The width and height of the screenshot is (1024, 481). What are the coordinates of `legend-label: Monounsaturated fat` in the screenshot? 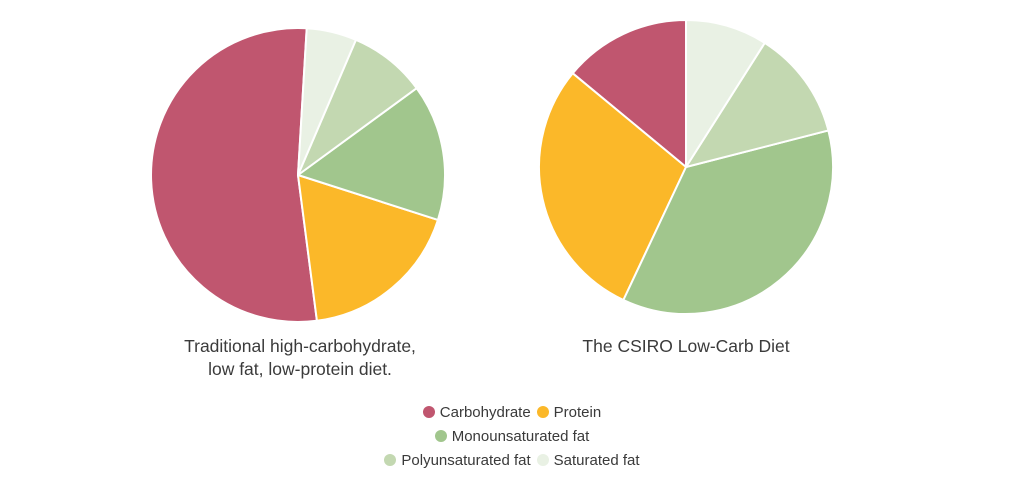 It's located at (520, 436).